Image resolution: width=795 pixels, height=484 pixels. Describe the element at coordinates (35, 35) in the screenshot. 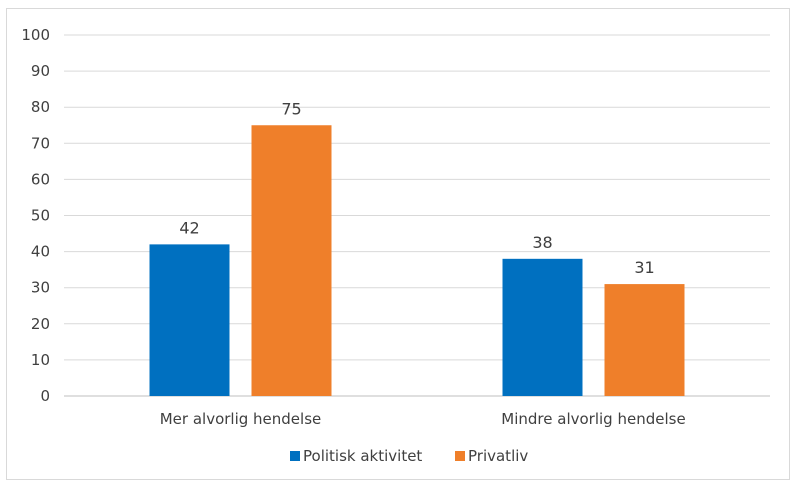

I see `y-tick-label: 100` at that location.